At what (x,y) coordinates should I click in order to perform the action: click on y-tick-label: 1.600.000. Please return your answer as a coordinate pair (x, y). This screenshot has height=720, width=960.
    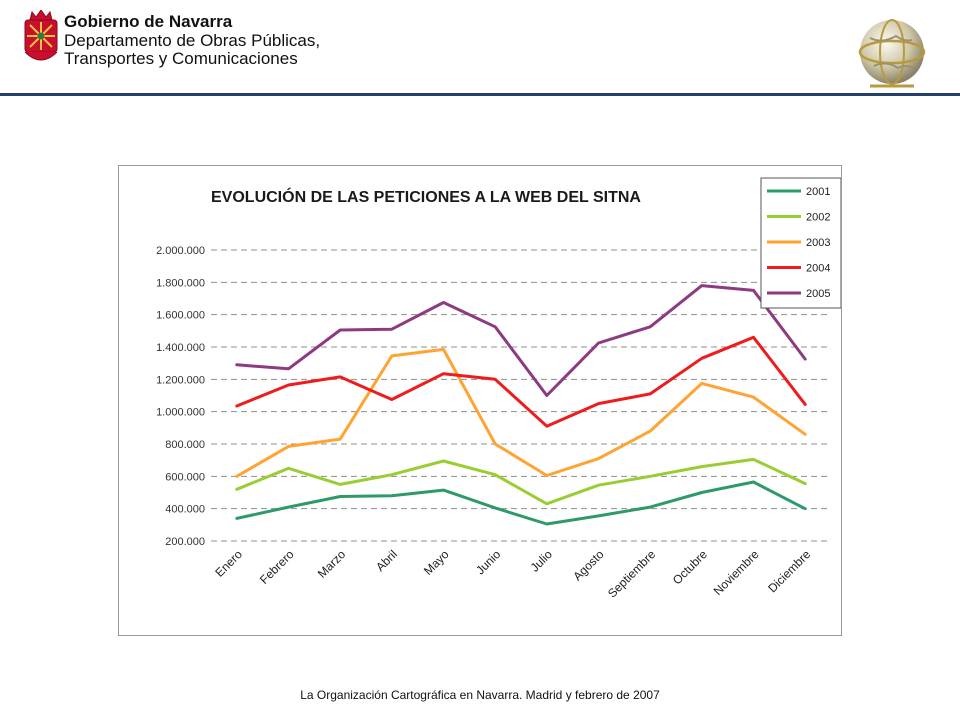
    Looking at the image, I should click on (180, 316).